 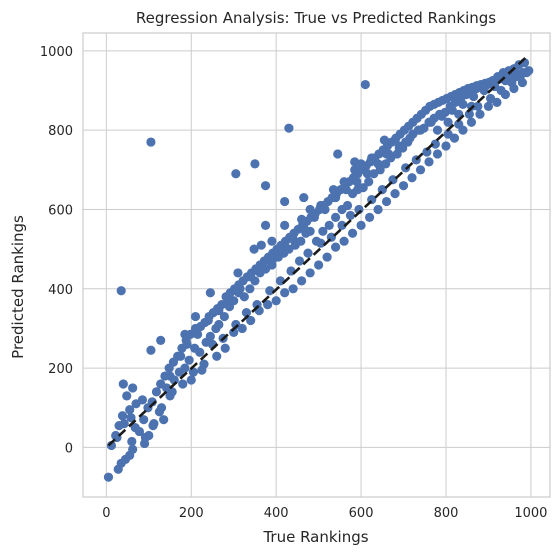 What do you see at coordinates (191, 513) in the screenshot?
I see `x-tick-label: 200` at bounding box center [191, 513].